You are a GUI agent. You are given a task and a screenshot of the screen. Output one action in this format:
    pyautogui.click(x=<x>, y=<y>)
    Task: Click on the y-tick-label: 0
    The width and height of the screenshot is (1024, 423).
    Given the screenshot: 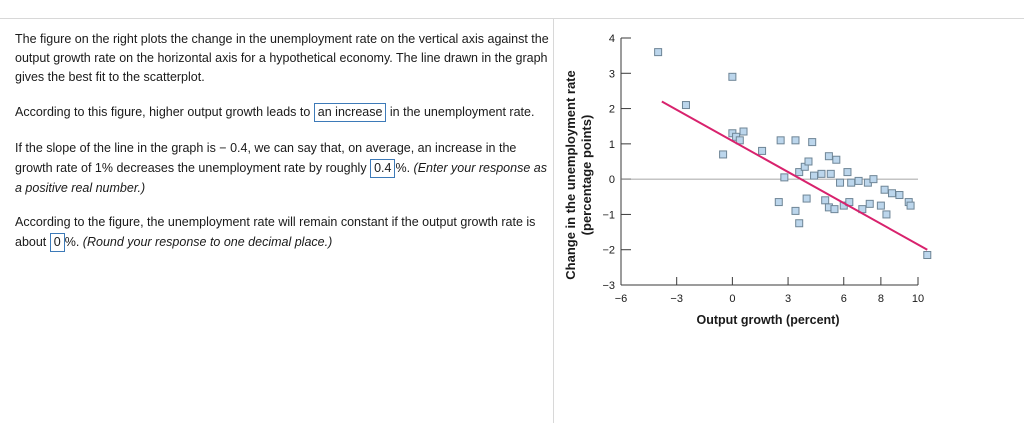 What is the action you would take?
    pyautogui.click(x=612, y=180)
    